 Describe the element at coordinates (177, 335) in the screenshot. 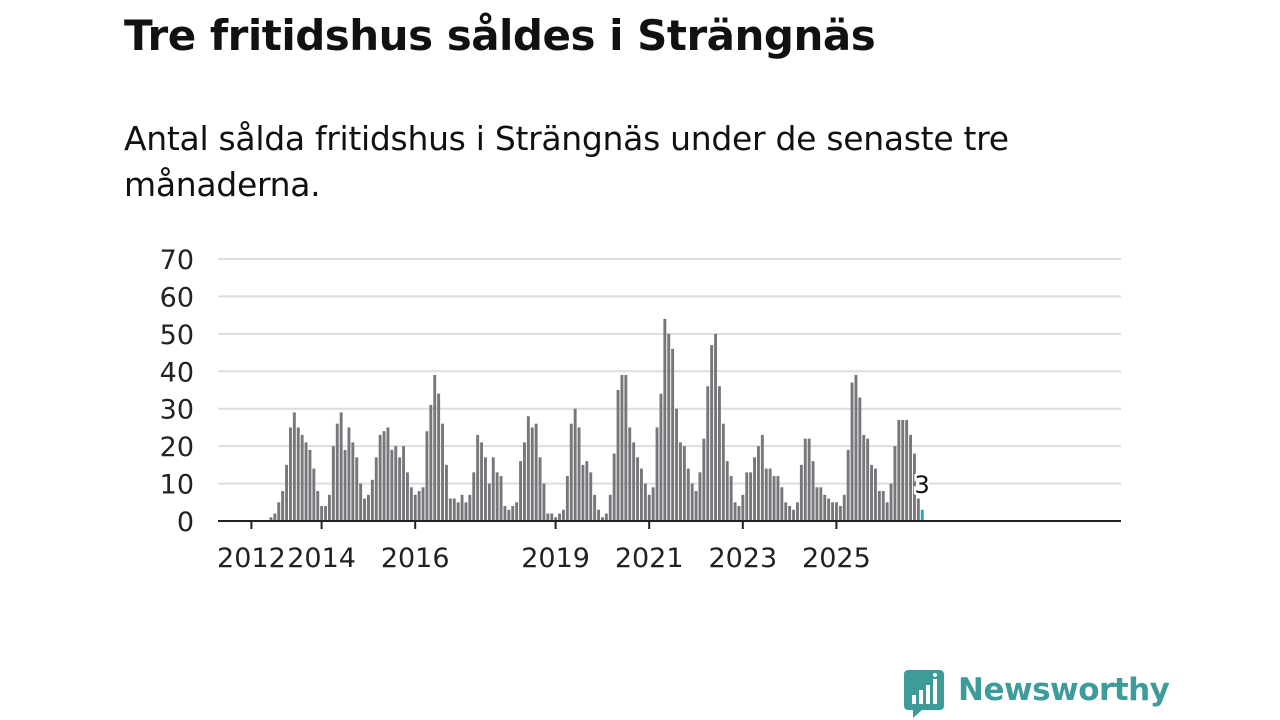

I see `y-tick-label: 50` at that location.